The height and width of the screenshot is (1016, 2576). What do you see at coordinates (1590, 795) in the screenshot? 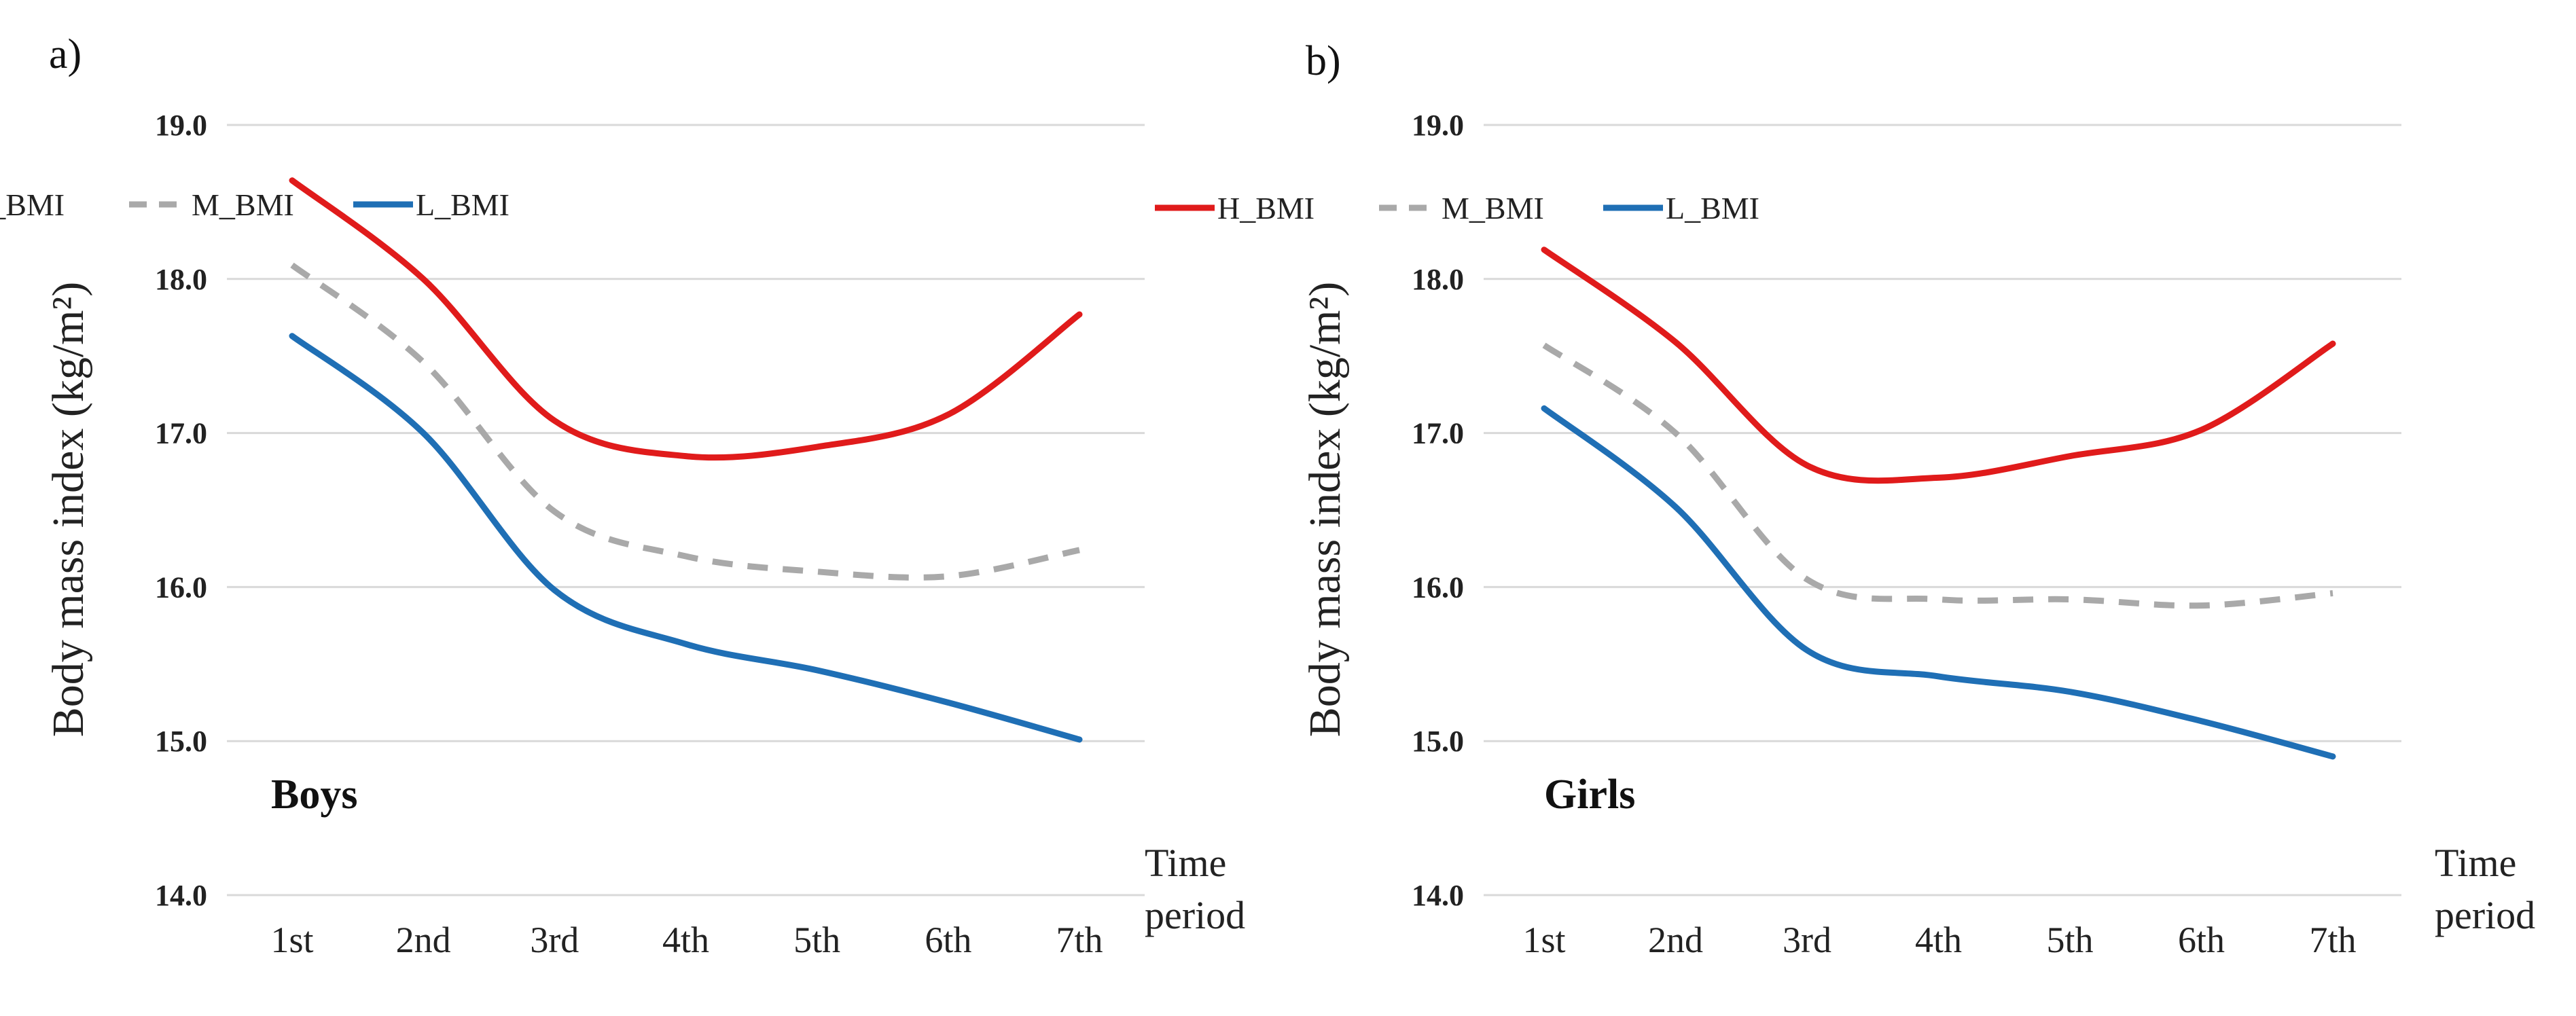
I see `group-label: Girls` at bounding box center [1590, 795].